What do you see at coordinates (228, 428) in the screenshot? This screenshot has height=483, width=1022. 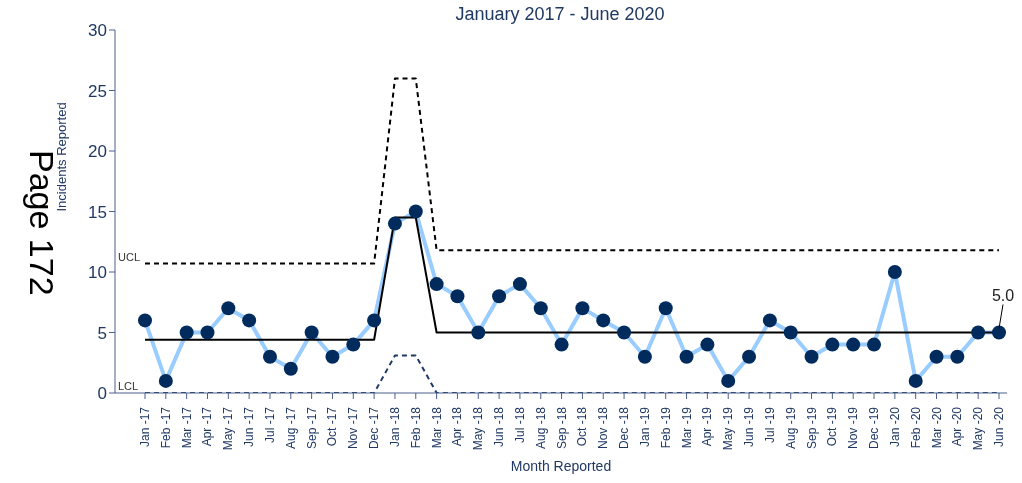 I see `x-tick-label: May -17` at bounding box center [228, 428].